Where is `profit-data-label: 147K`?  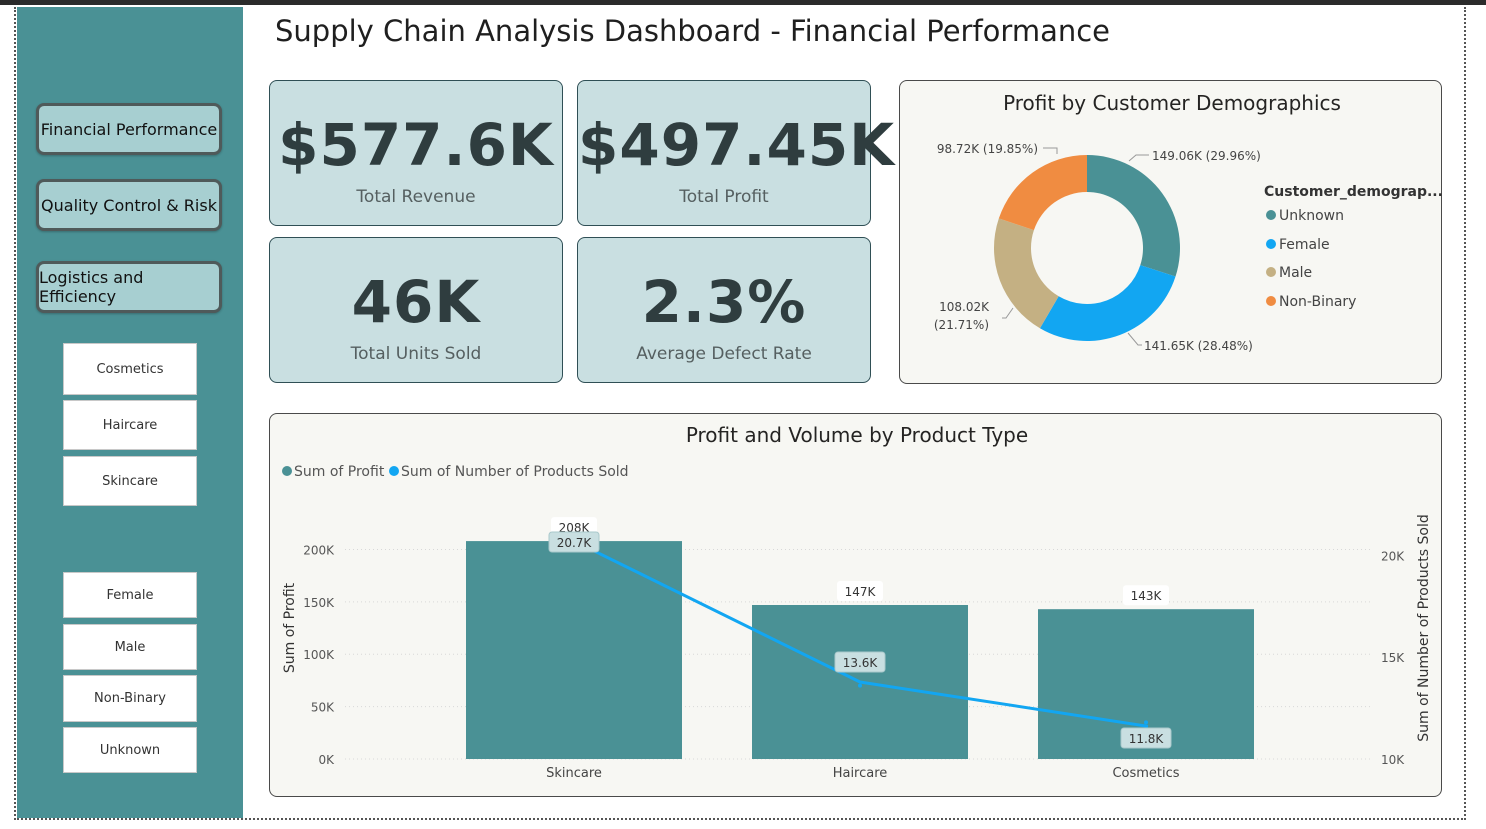 profit-data-label: 147K is located at coordinates (861, 592).